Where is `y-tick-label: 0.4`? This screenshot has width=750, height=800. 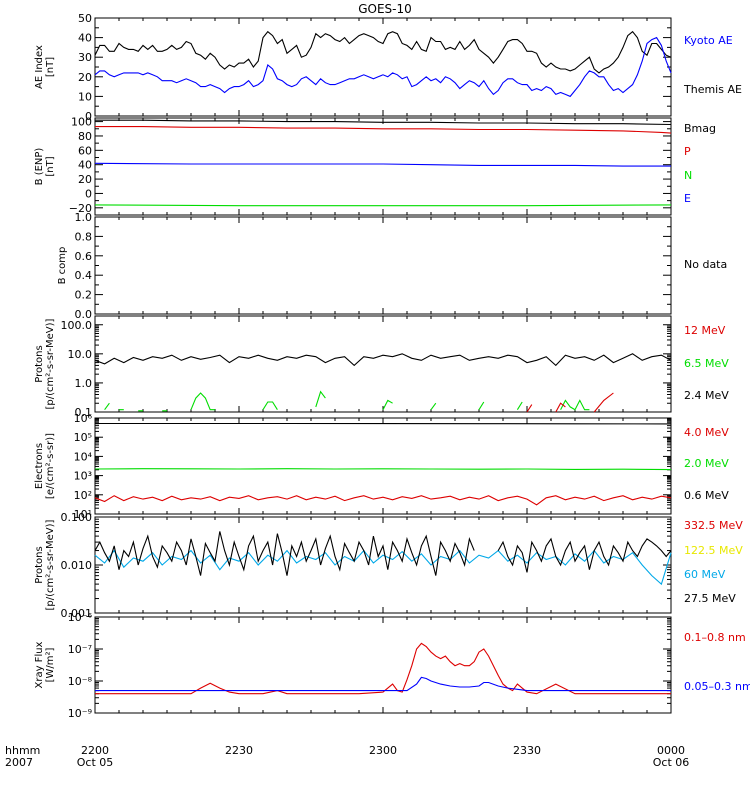
y-tick-label: 0.4 is located at coordinates (84, 275).